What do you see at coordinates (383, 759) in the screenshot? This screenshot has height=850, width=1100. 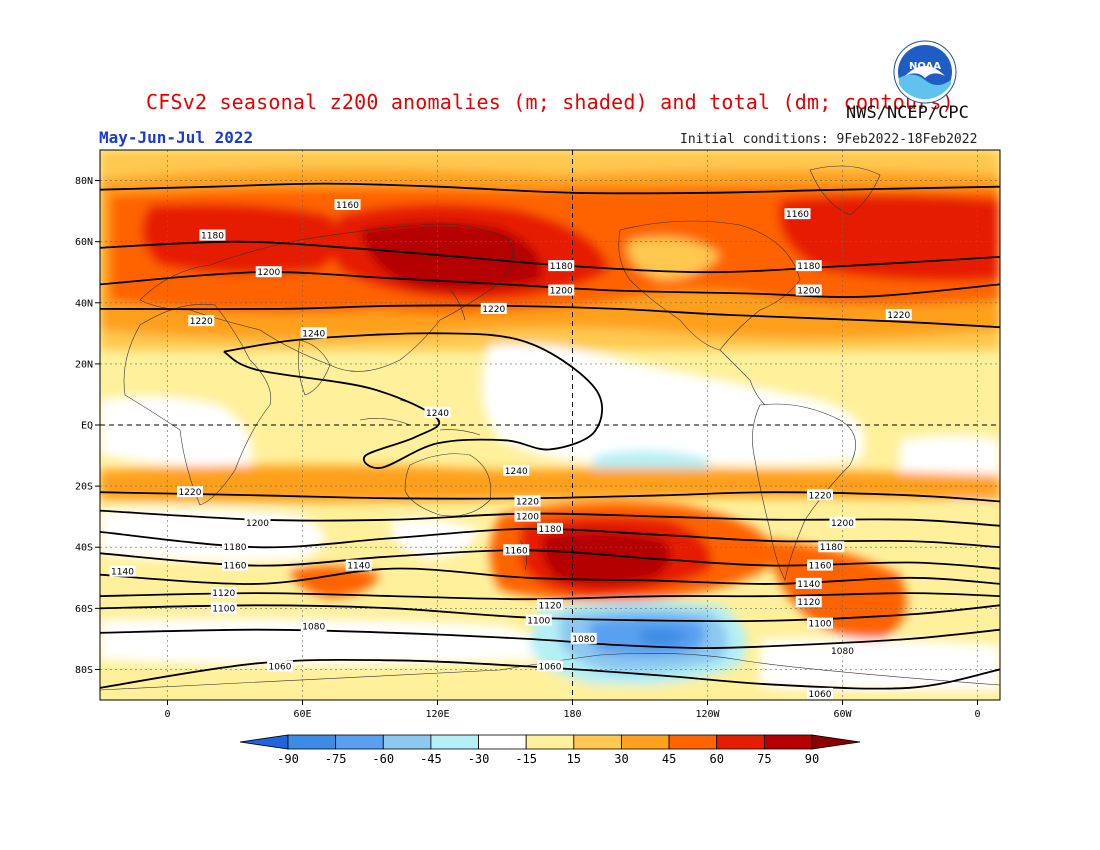 I see `colorbar-label: -60` at bounding box center [383, 759].